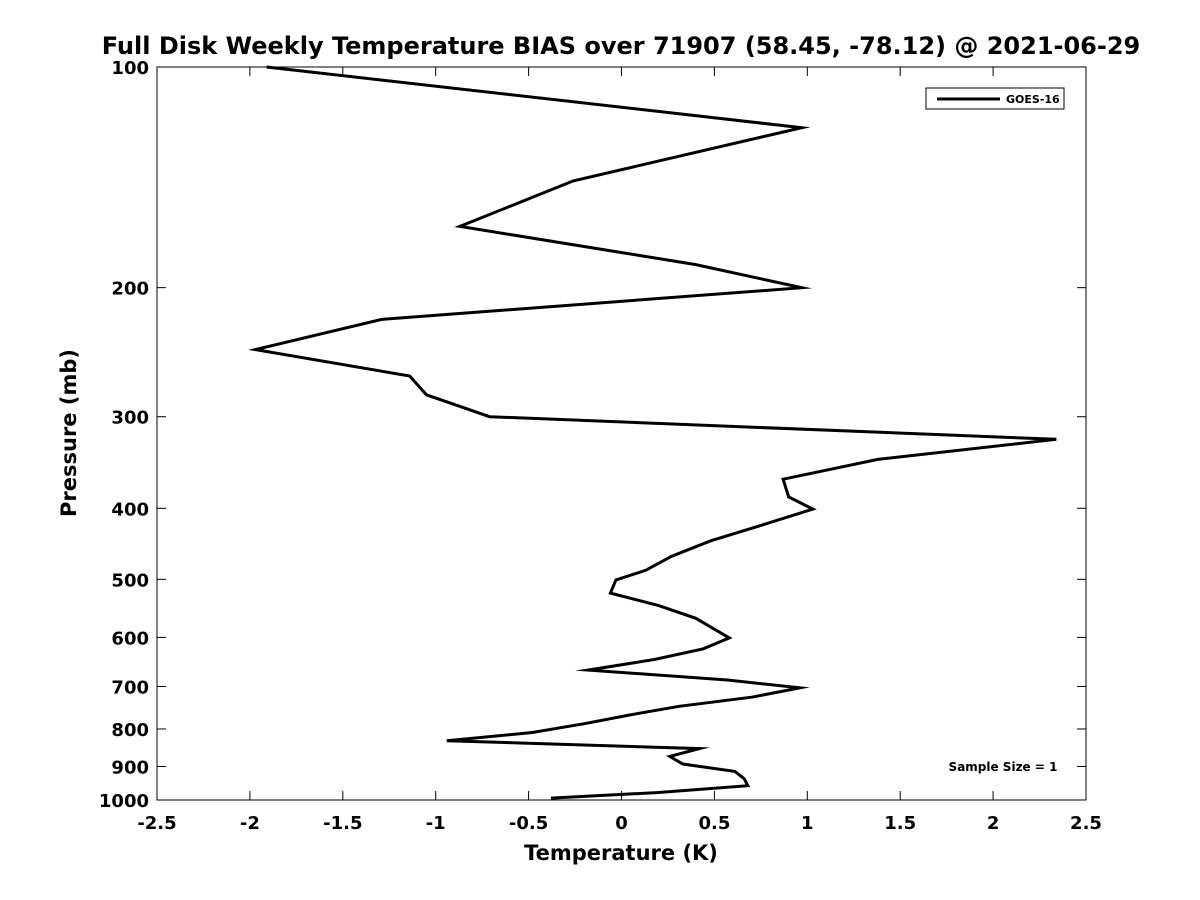  What do you see at coordinates (995, 98) in the screenshot?
I see `legend: GOES-16` at bounding box center [995, 98].